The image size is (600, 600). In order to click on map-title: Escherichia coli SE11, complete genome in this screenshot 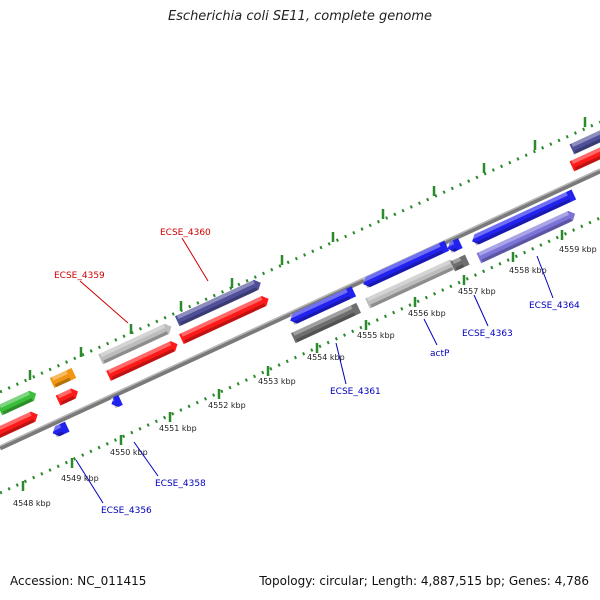, I will do `click(300, 16)`.